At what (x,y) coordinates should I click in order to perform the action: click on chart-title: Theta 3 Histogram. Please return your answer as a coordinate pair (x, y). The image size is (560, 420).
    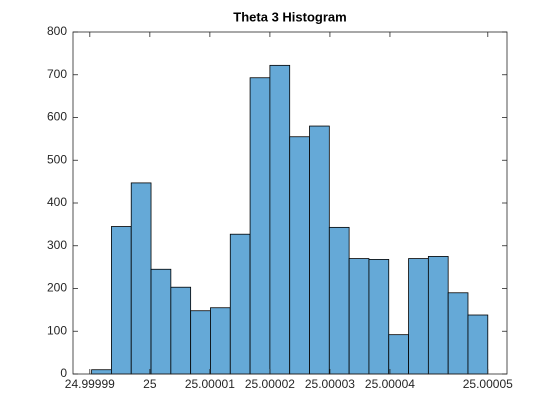
    Looking at the image, I should click on (289, 16).